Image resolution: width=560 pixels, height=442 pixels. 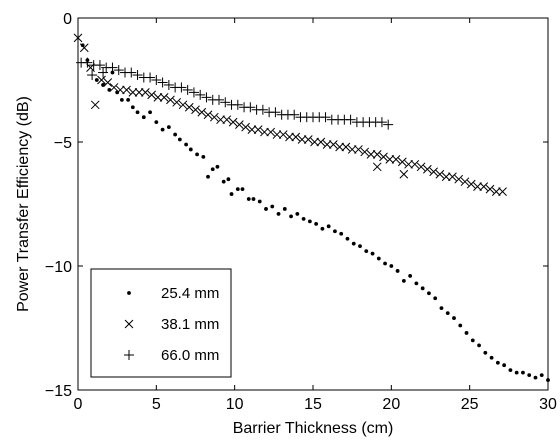 I want to click on legend-marker, so click(x=129, y=293).